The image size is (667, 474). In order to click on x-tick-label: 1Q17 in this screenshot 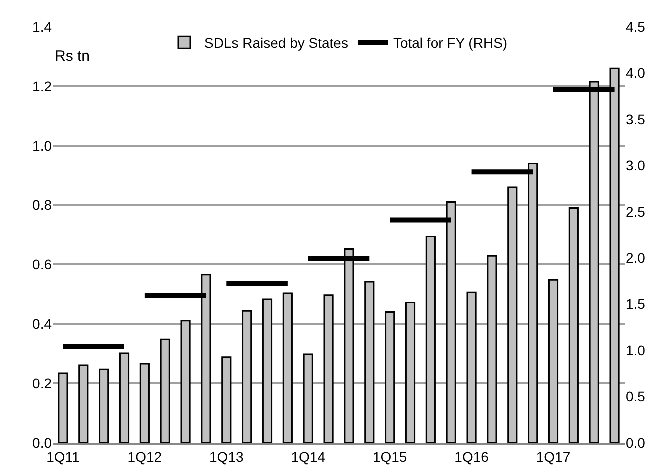, I will do `click(553, 456)`.